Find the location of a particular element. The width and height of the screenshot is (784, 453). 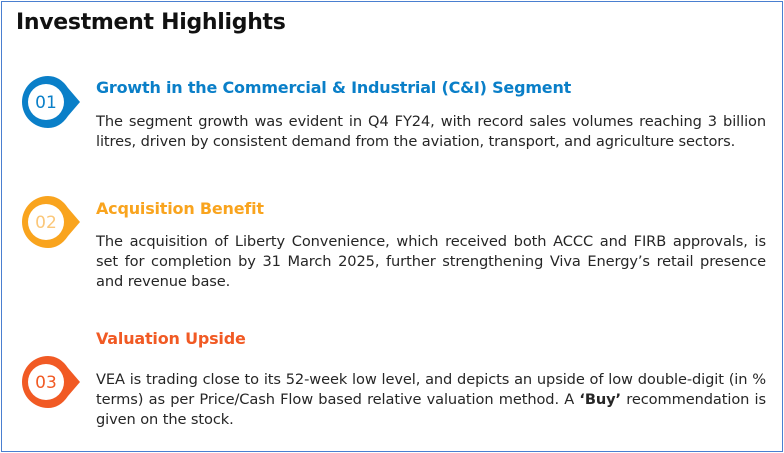

number-pin-icon: 03 is located at coordinates (51, 382).